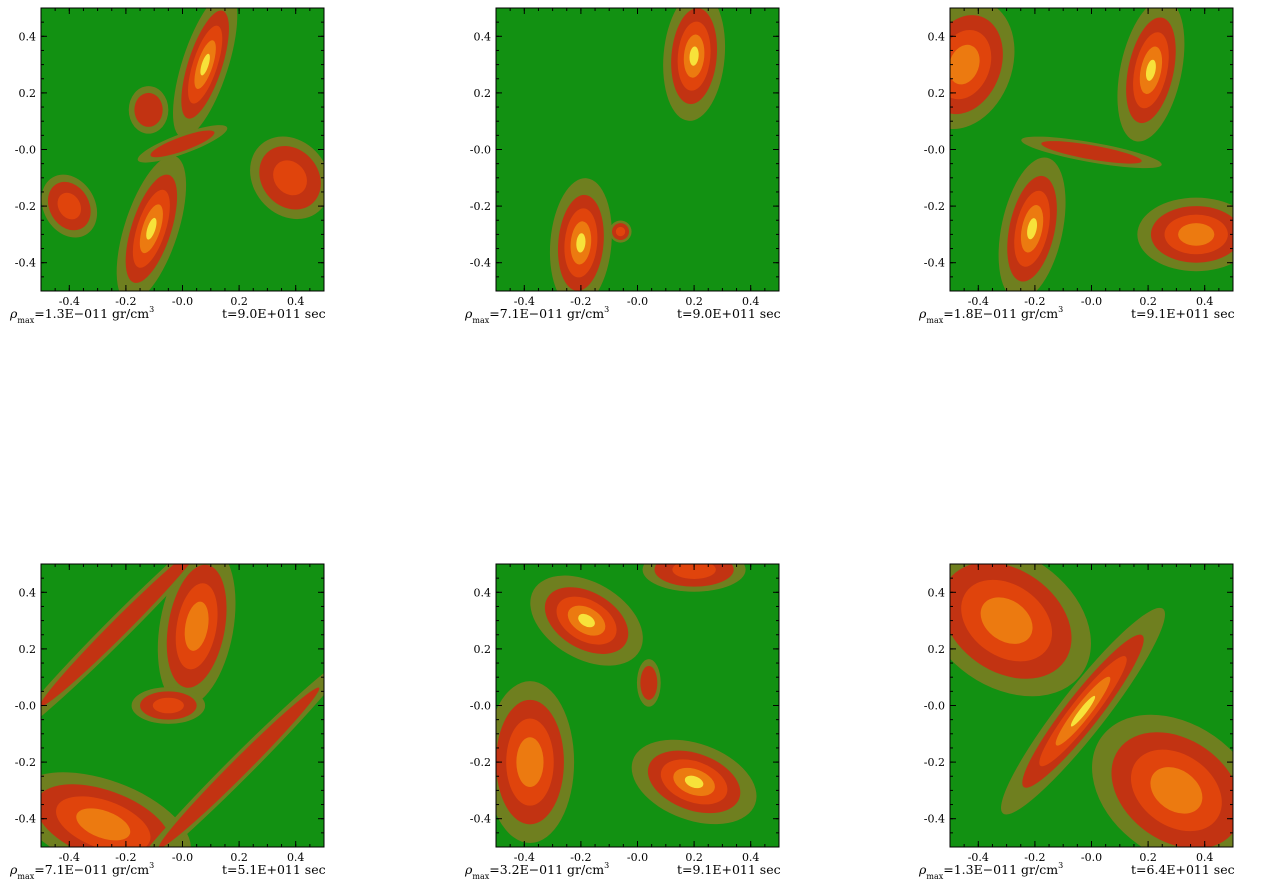 The image size is (1279, 896). What do you see at coordinates (537, 871) in the screenshot?
I see `rho-max-label: ρmax=3.2E−011 gr/cm3` at bounding box center [537, 871].